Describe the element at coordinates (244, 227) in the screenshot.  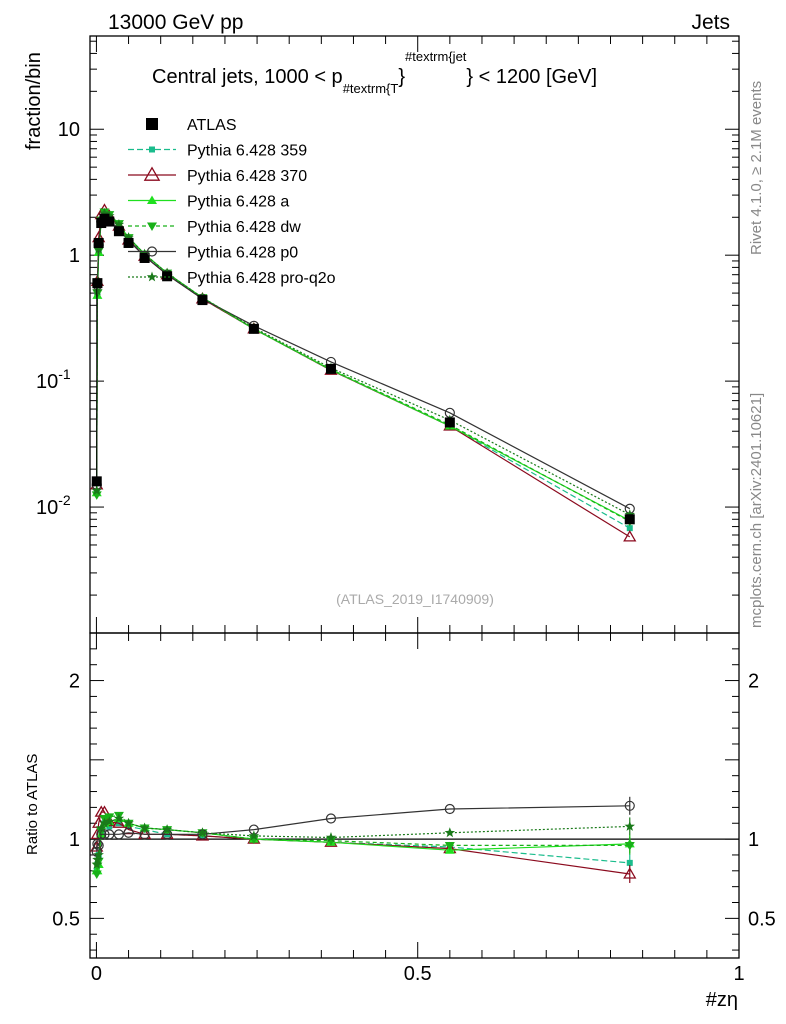
I see `legend-label: Pythia 6.428 dw` at that location.